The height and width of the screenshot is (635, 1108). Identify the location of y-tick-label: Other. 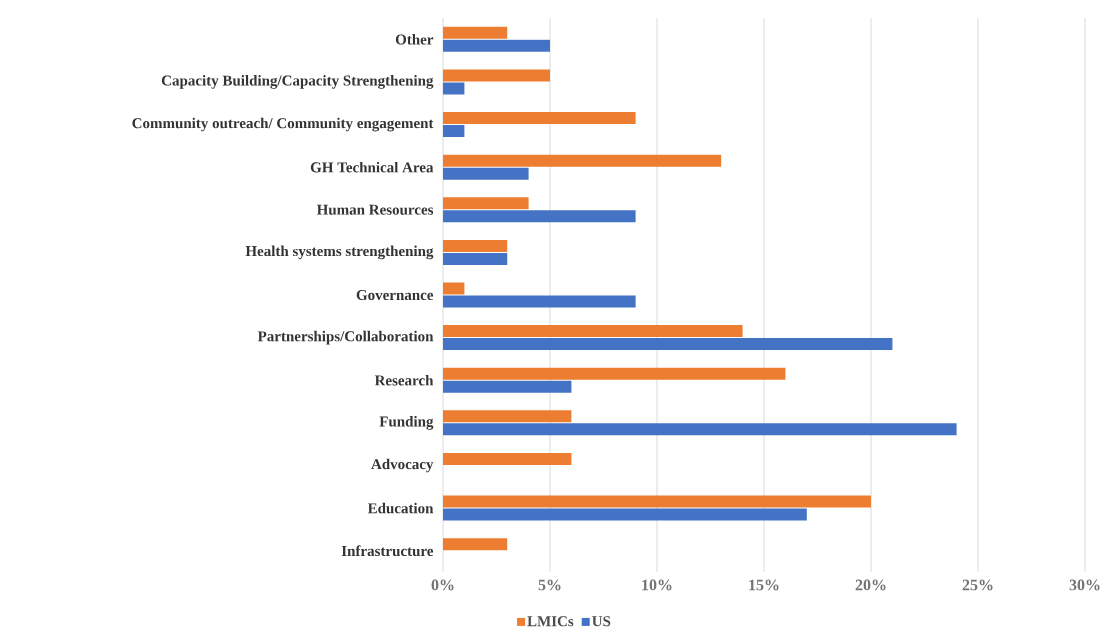
(414, 39).